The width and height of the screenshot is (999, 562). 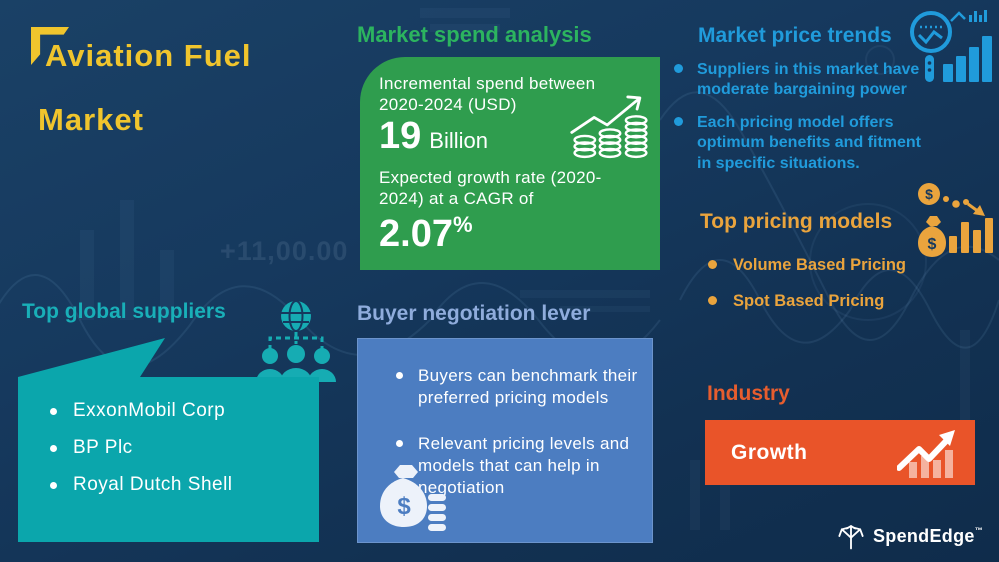 What do you see at coordinates (819, 265) in the screenshot?
I see `bullet-text: Volume Based Pricing` at bounding box center [819, 265].